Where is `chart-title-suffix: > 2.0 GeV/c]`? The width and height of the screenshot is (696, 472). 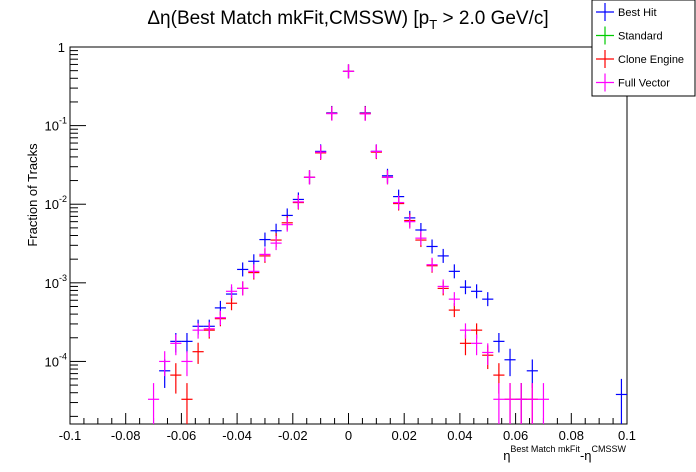
chart-title-suffix: > 2.0 GeV/c] is located at coordinates (492, 18).